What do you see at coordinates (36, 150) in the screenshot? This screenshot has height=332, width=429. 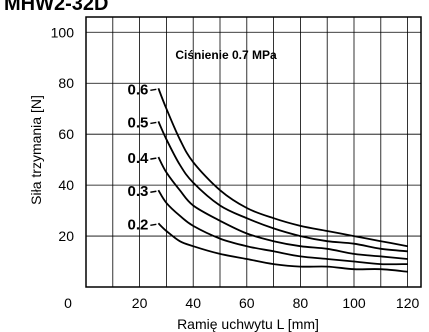 I see `y-axis-label: Siła trzymania [N]` at bounding box center [36, 150].